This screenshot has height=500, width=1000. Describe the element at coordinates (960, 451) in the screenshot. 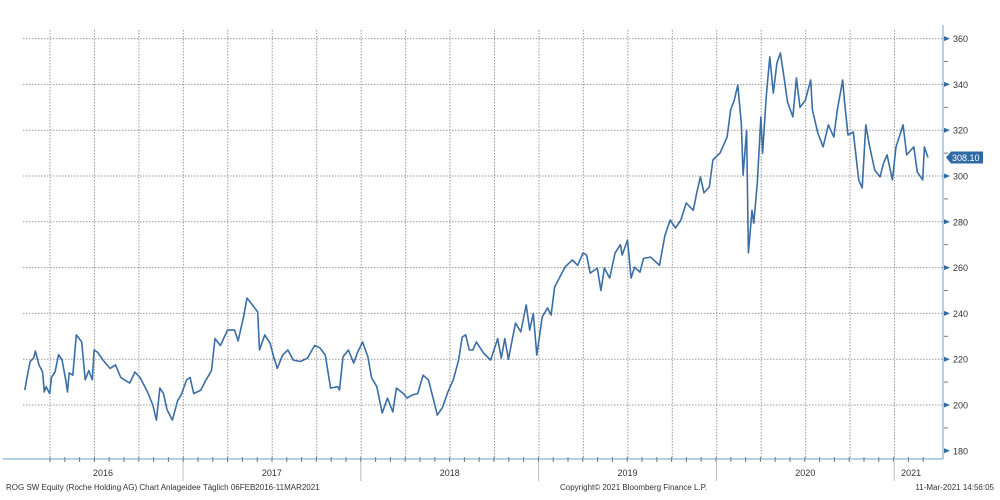

I see `y-tick-label: 180` at that location.